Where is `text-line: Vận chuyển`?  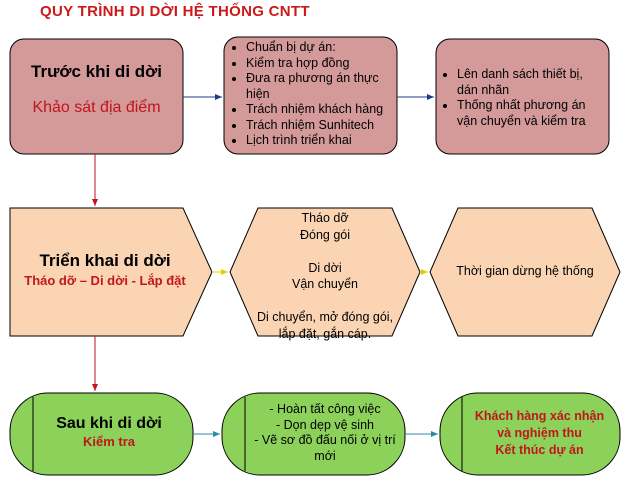
text-line: Vận chuyển is located at coordinates (325, 284).